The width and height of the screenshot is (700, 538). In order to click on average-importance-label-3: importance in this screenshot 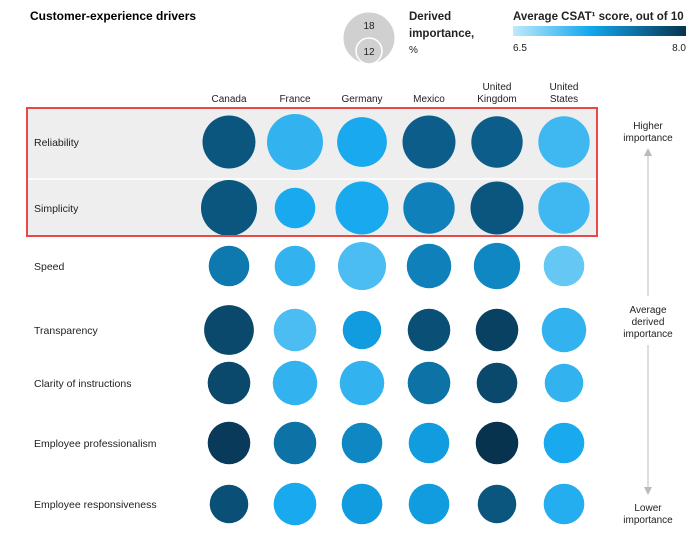, I will do `click(648, 334)`.